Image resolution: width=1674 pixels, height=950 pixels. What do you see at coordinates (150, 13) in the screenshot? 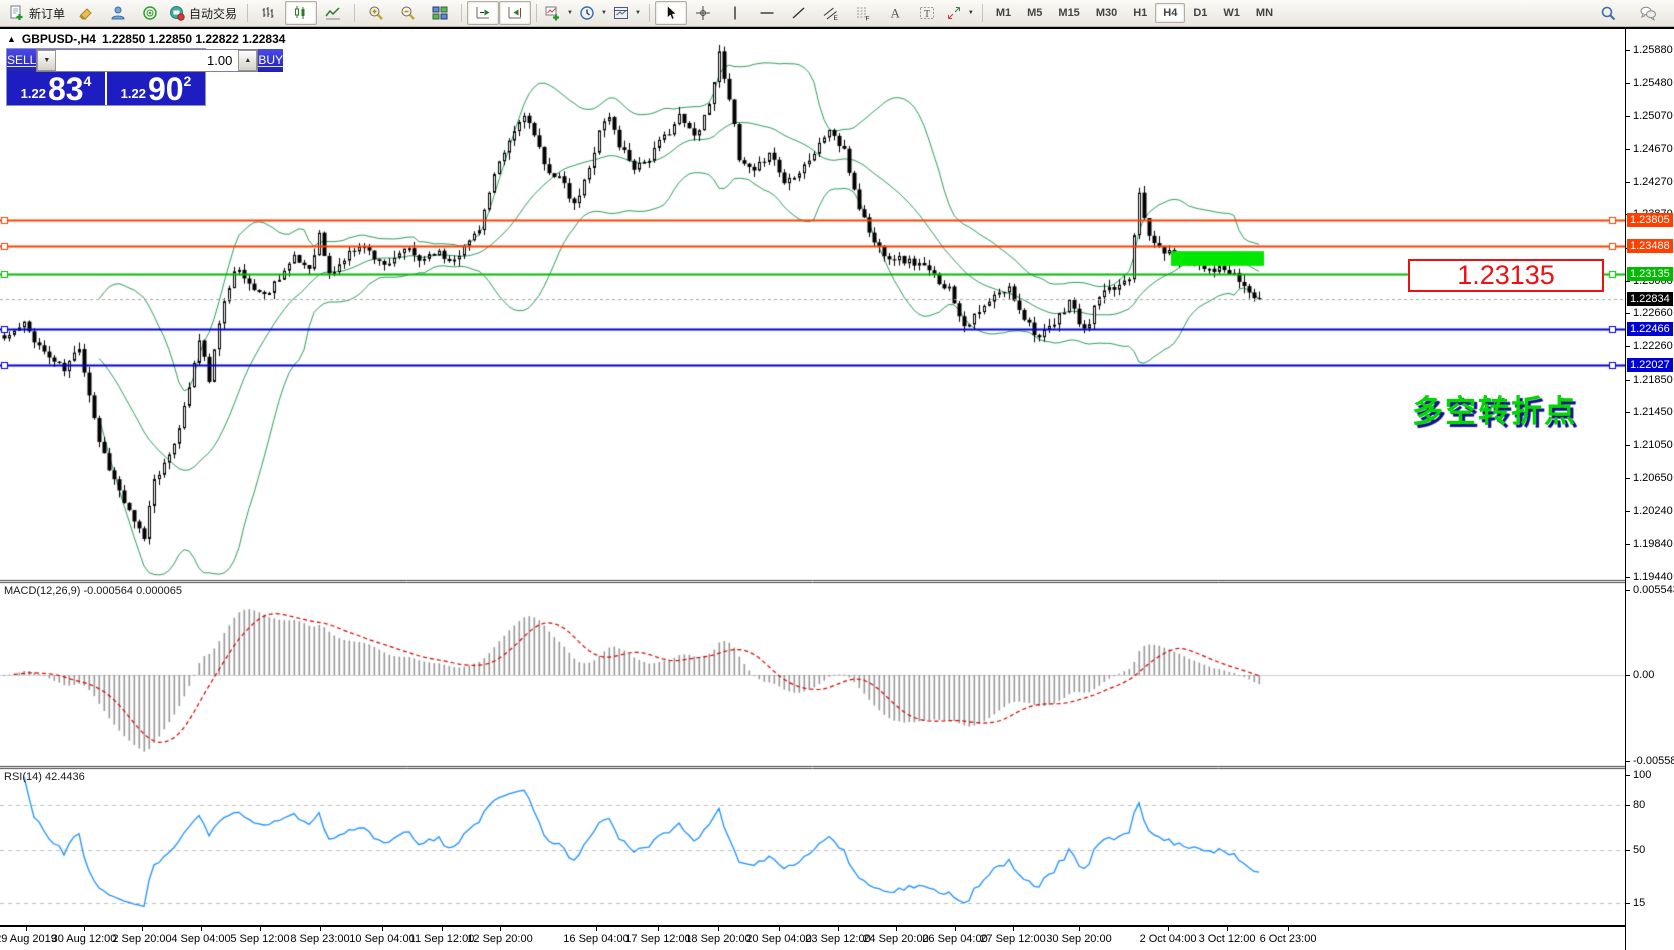
I see `signals-button` at bounding box center [150, 13].